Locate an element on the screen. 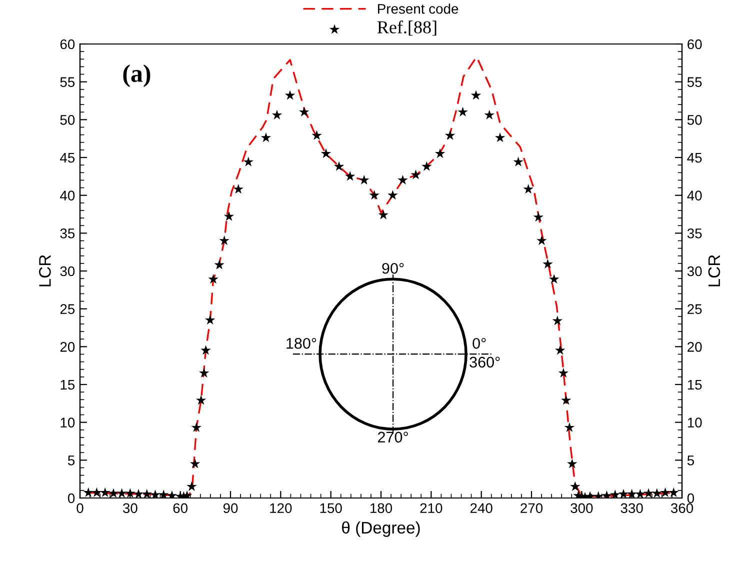 This screenshot has height=582, width=755. y-axis-title: LCR is located at coordinates (45, 270).